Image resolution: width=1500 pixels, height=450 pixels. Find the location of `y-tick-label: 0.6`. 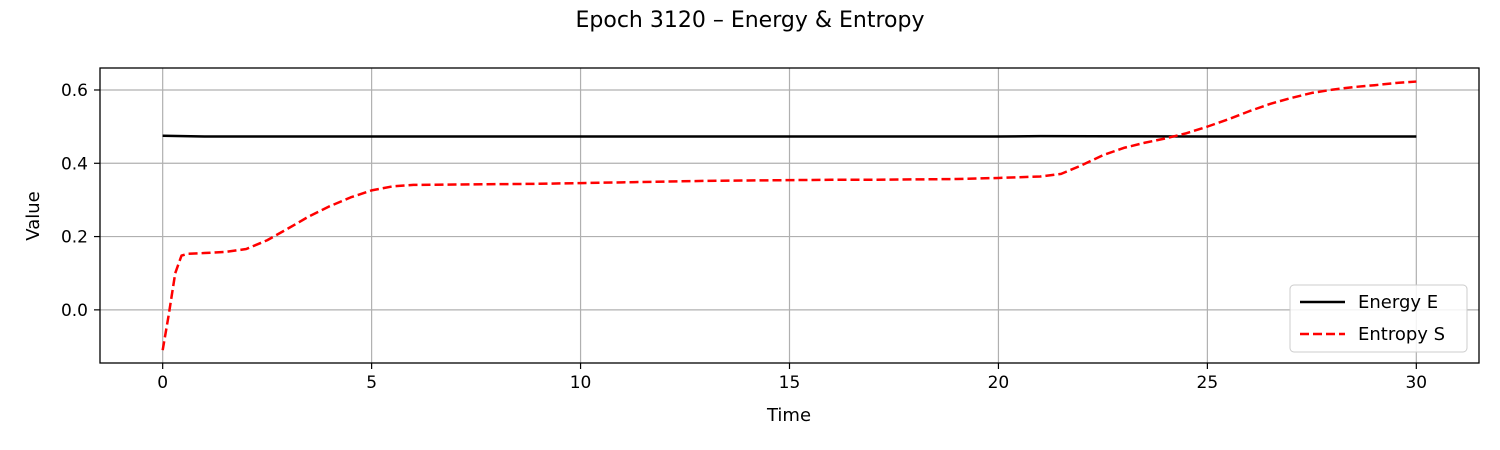

y-tick-label: 0.6 is located at coordinates (74, 91).